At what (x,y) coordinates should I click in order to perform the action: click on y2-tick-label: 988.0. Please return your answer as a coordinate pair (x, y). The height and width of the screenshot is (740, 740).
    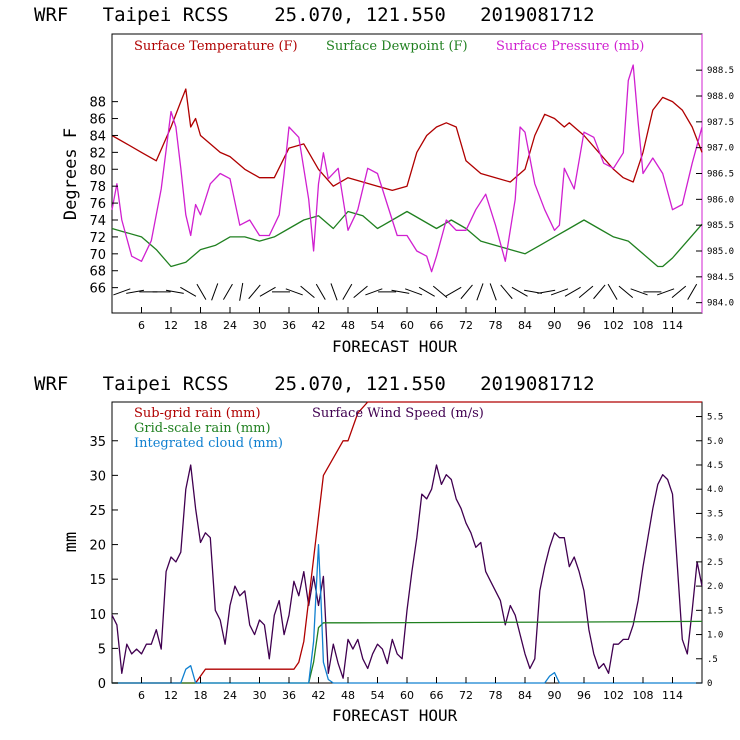
    Looking at the image, I should click on (720, 97).